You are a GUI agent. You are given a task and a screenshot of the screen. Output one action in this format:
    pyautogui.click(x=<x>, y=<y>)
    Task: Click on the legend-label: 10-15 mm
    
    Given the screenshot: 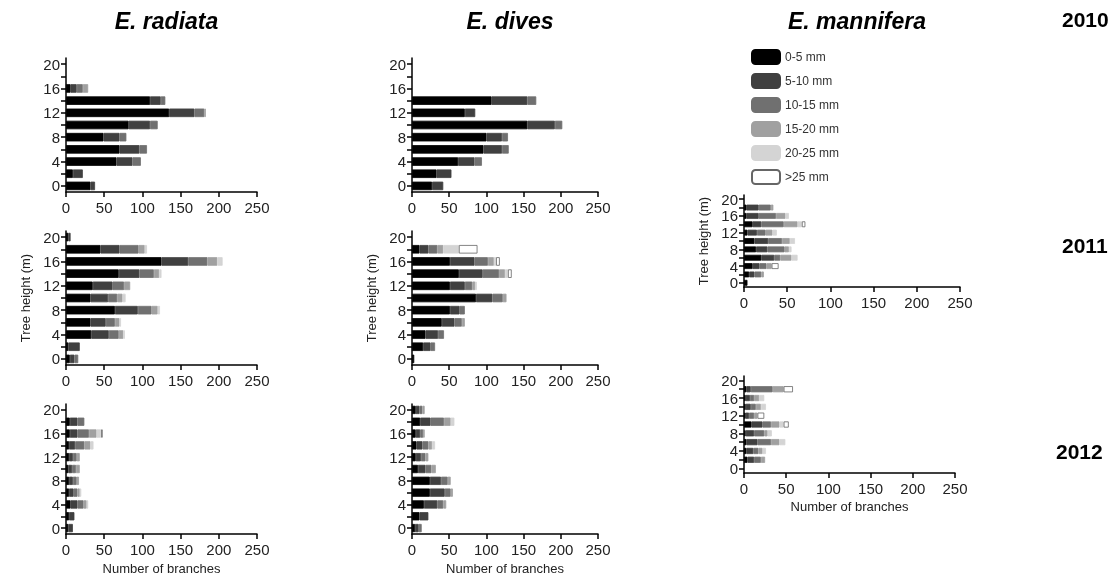 What is the action you would take?
    pyautogui.click(x=812, y=105)
    